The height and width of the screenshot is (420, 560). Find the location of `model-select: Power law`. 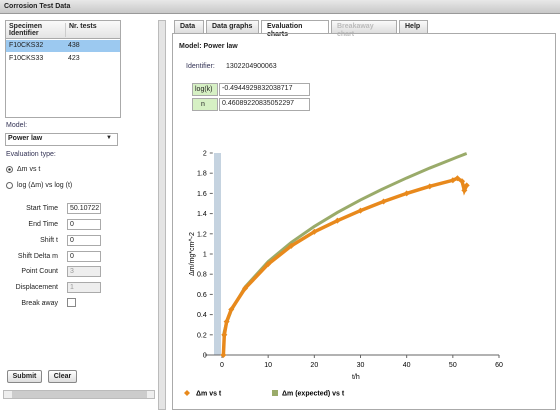

model-select: Power law is located at coordinates (61, 139).